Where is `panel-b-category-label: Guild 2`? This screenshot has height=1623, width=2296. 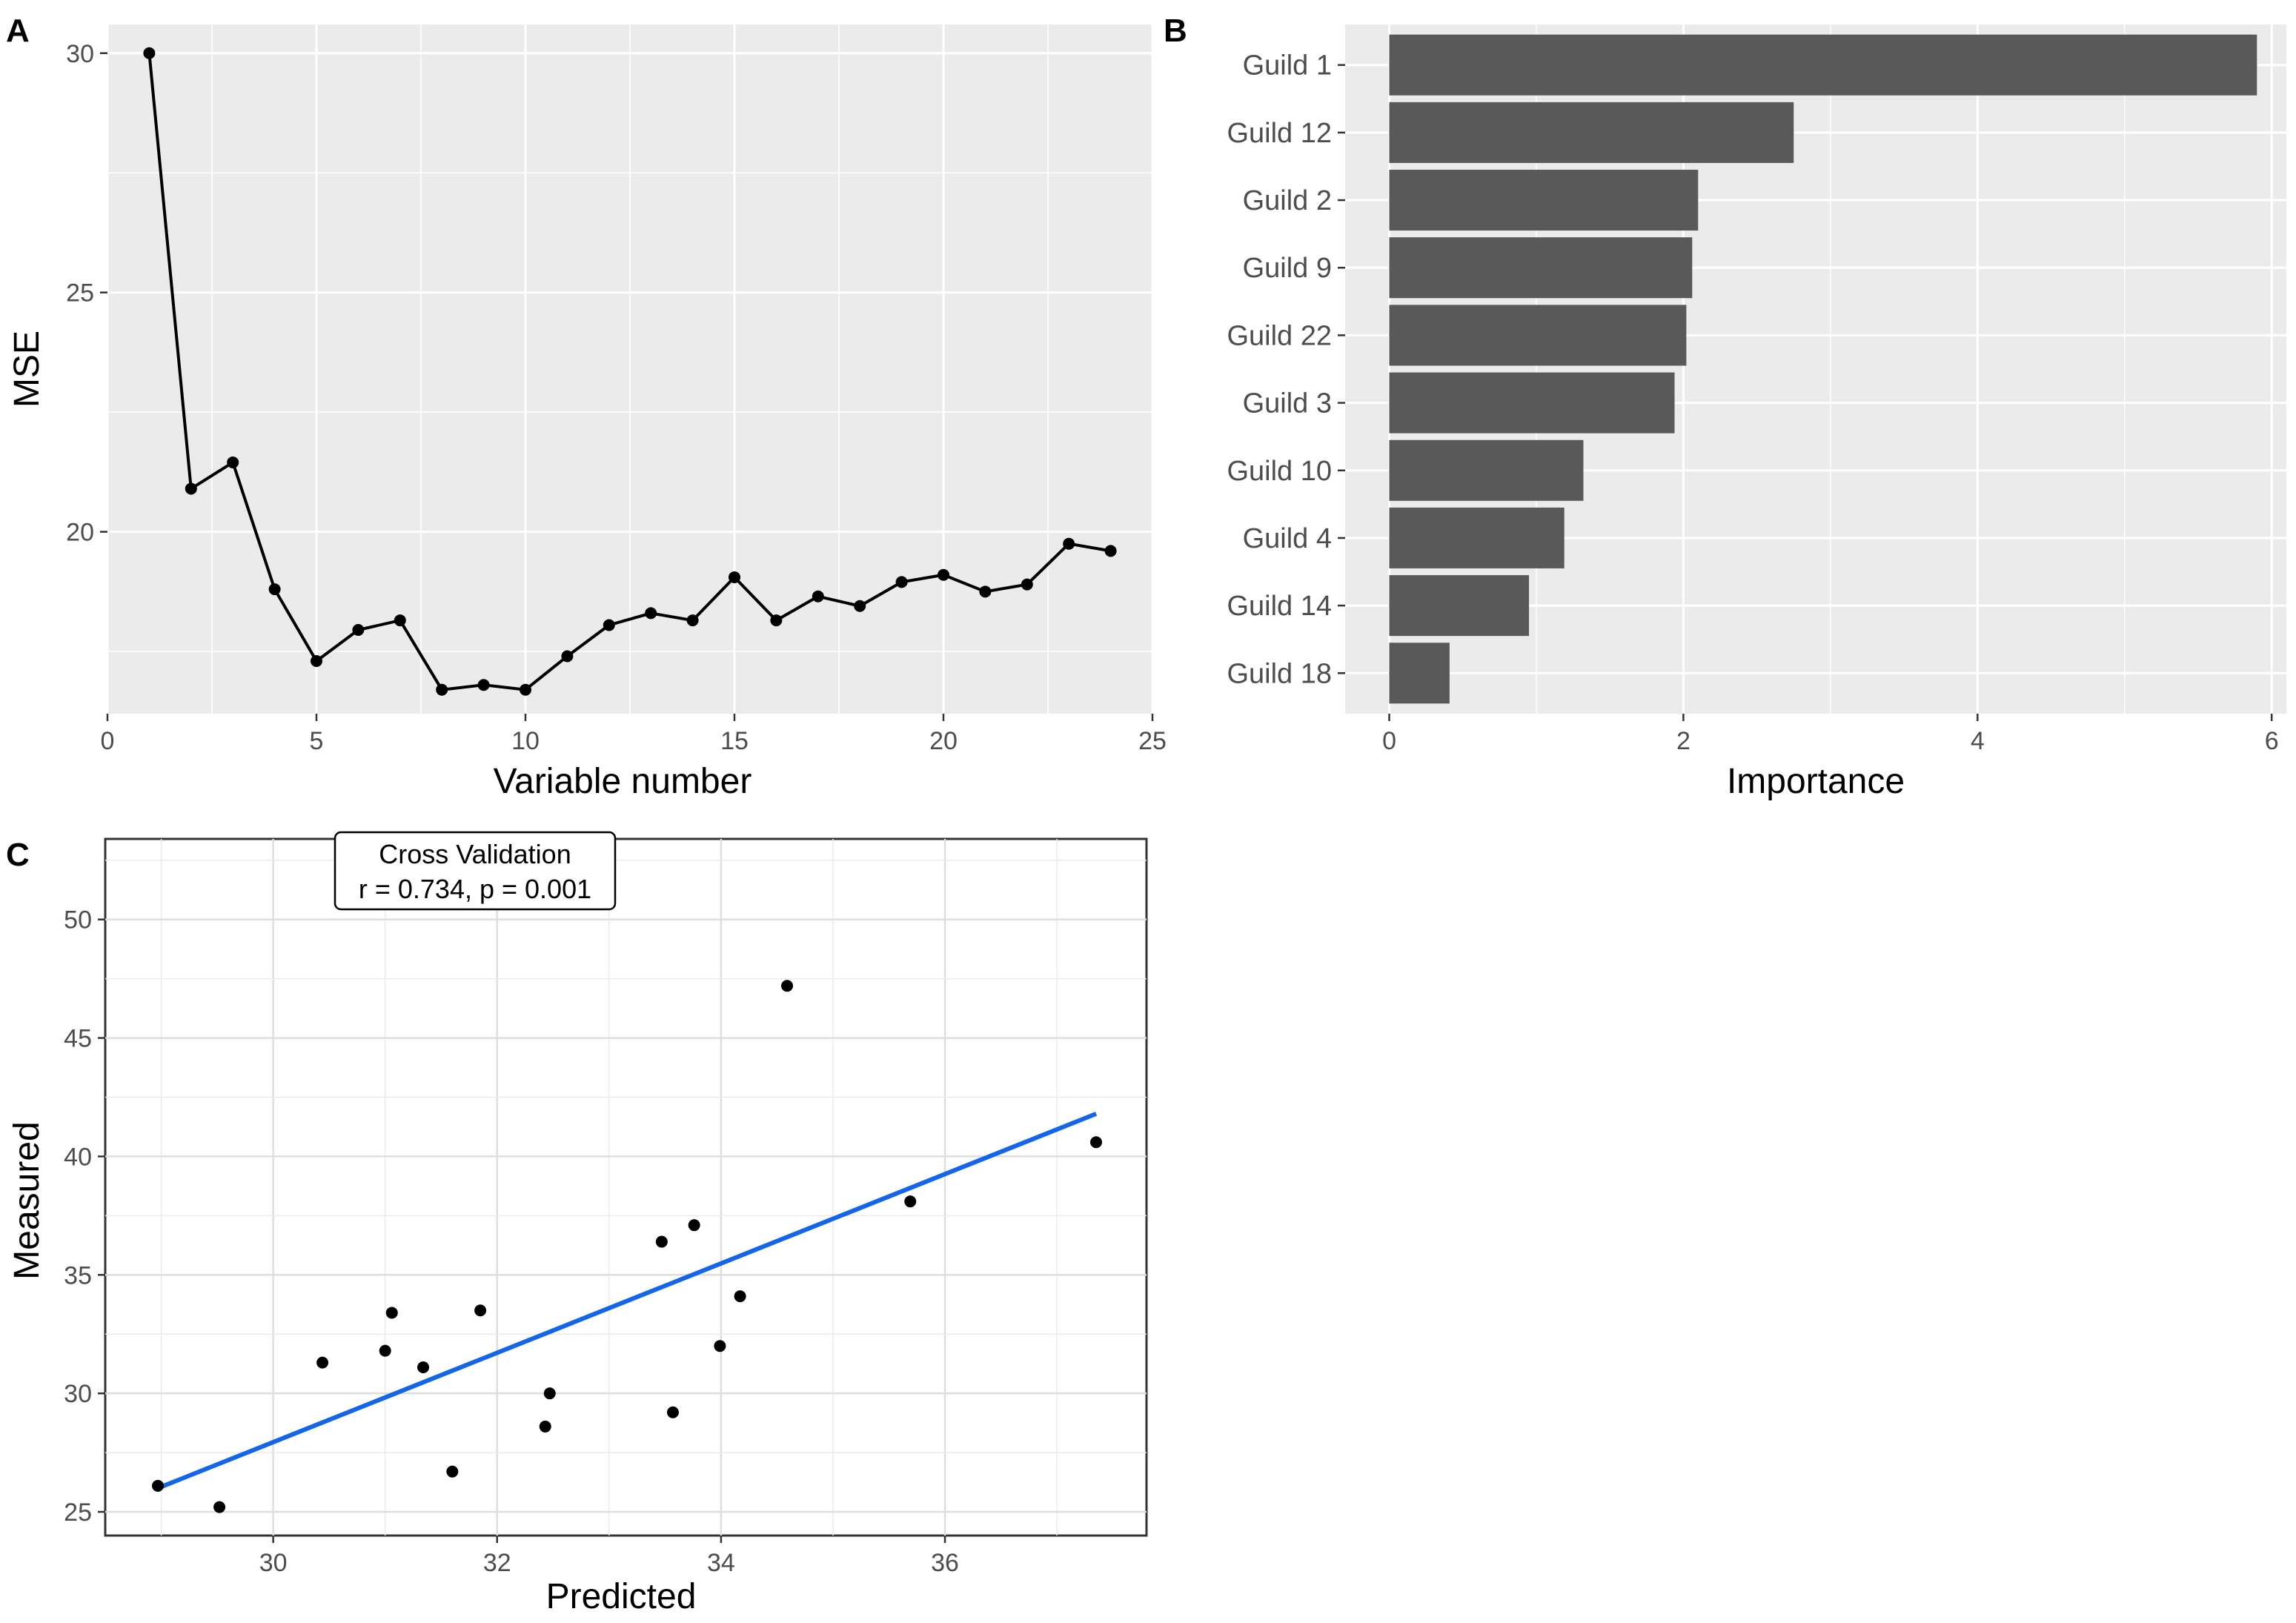 panel-b-category-label: Guild 2 is located at coordinates (1287, 200).